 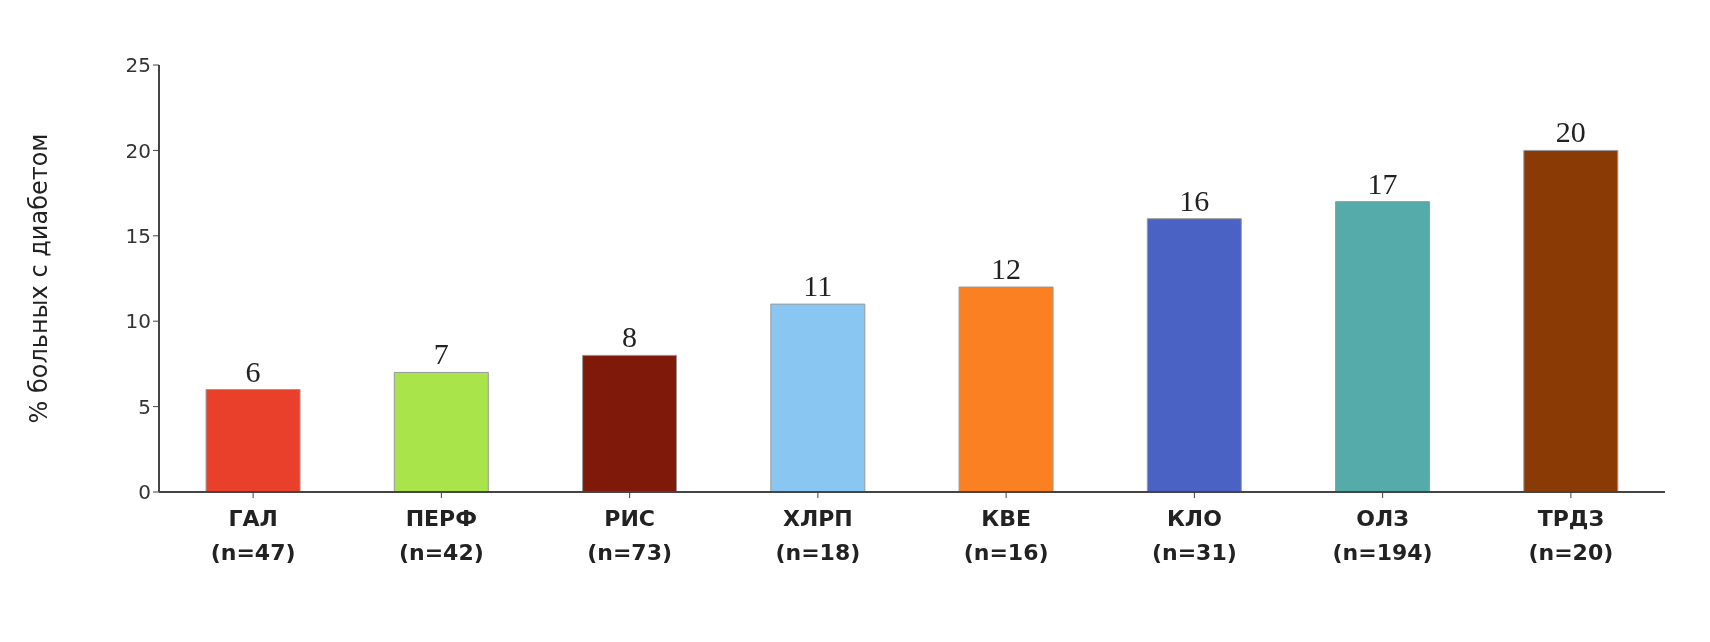 What do you see at coordinates (818, 286) in the screenshot?
I see `data-label: 11` at bounding box center [818, 286].